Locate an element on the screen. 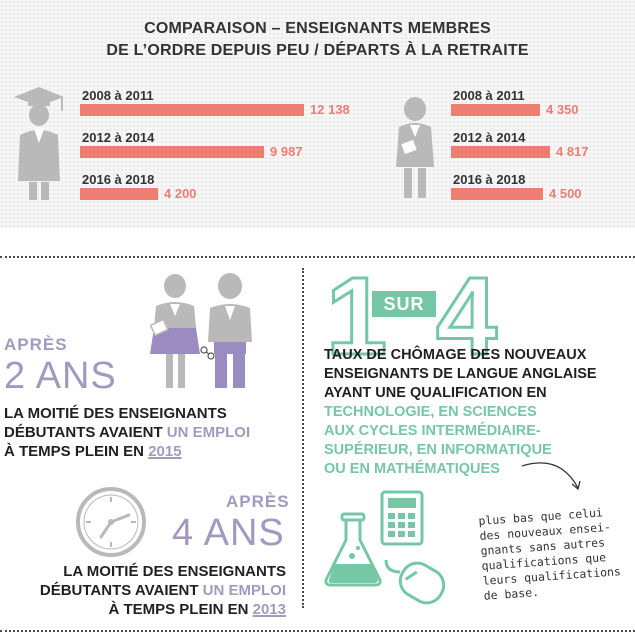 The height and width of the screenshot is (635, 635). calculator-icon is located at coordinates (402, 518).